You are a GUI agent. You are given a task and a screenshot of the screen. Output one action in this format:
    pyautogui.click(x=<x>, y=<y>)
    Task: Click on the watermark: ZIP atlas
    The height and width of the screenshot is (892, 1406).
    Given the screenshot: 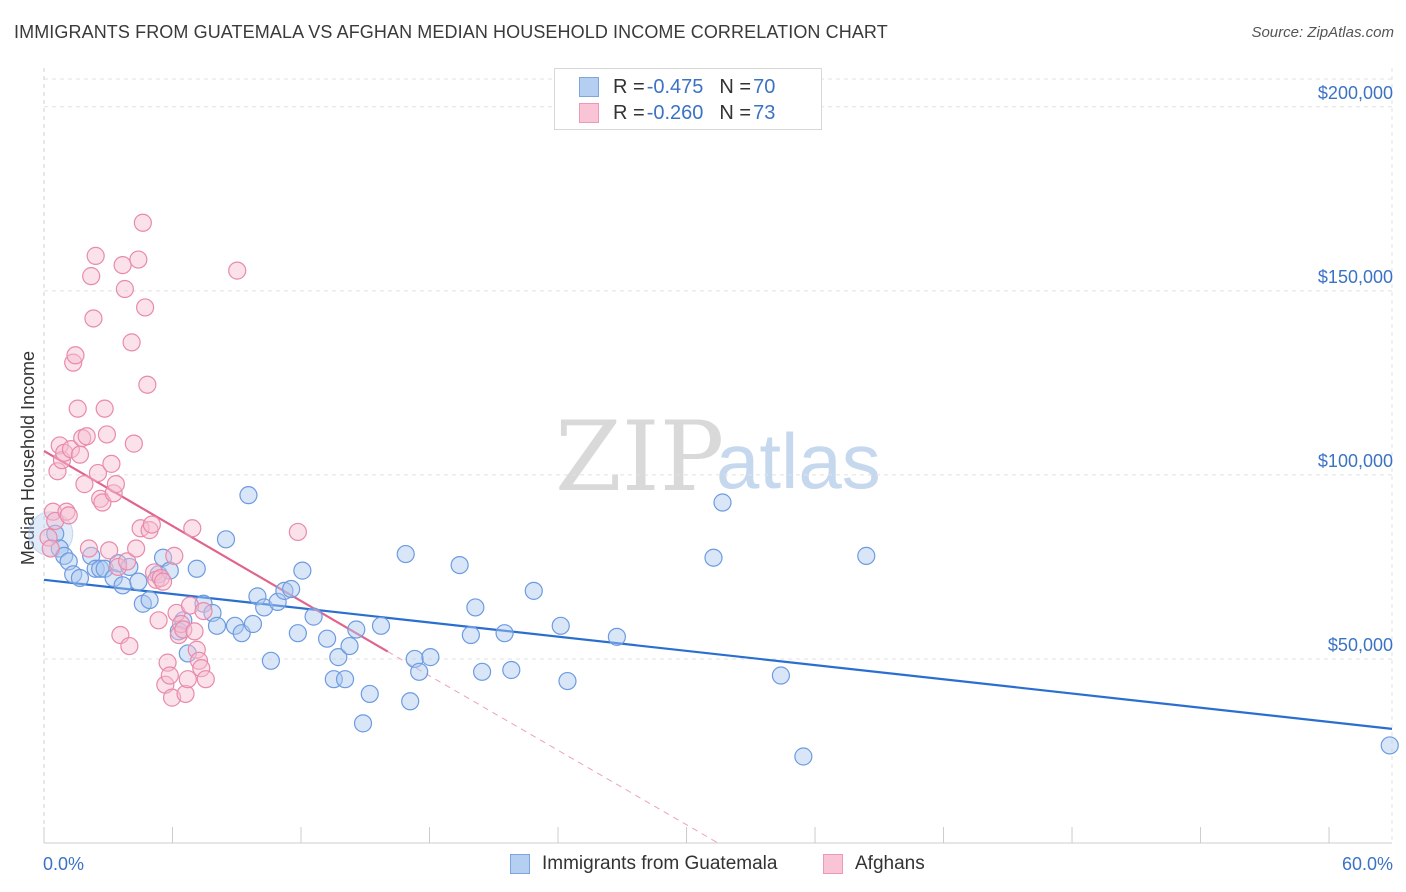 What is the action you would take?
    pyautogui.click(x=718, y=457)
    